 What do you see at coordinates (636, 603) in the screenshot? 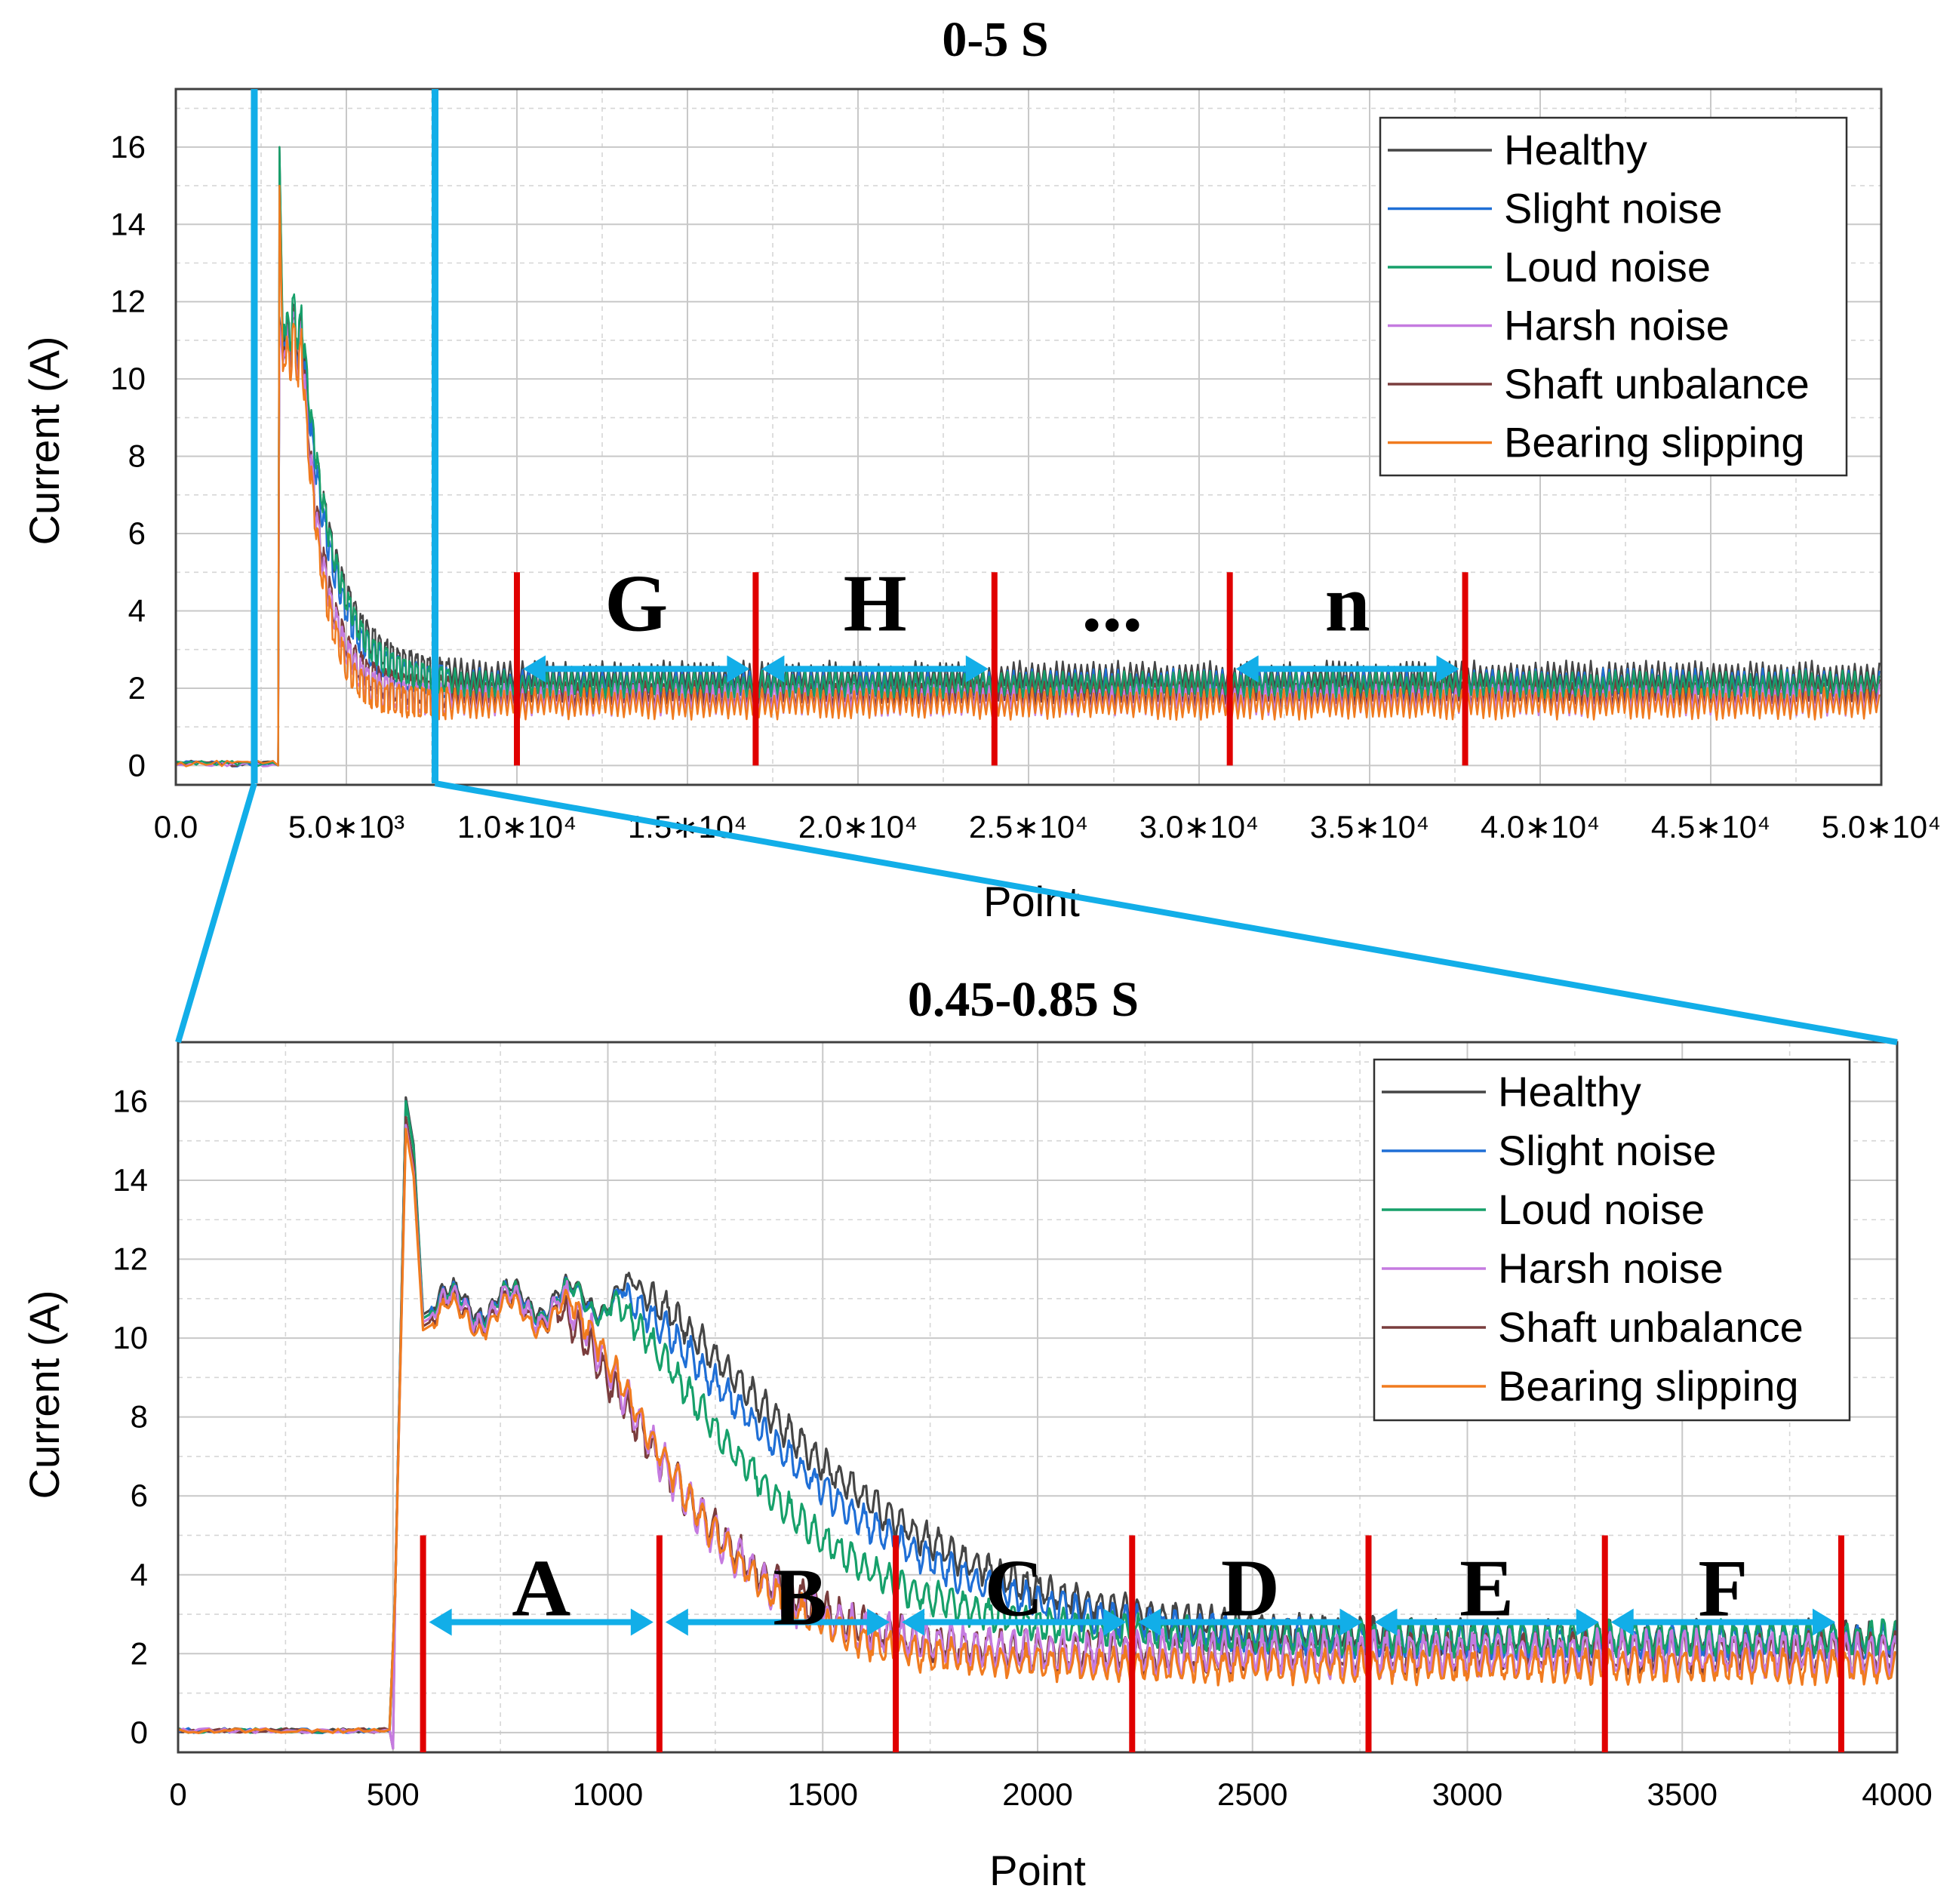
I see `chart-top-segment-label: G` at bounding box center [636, 603].